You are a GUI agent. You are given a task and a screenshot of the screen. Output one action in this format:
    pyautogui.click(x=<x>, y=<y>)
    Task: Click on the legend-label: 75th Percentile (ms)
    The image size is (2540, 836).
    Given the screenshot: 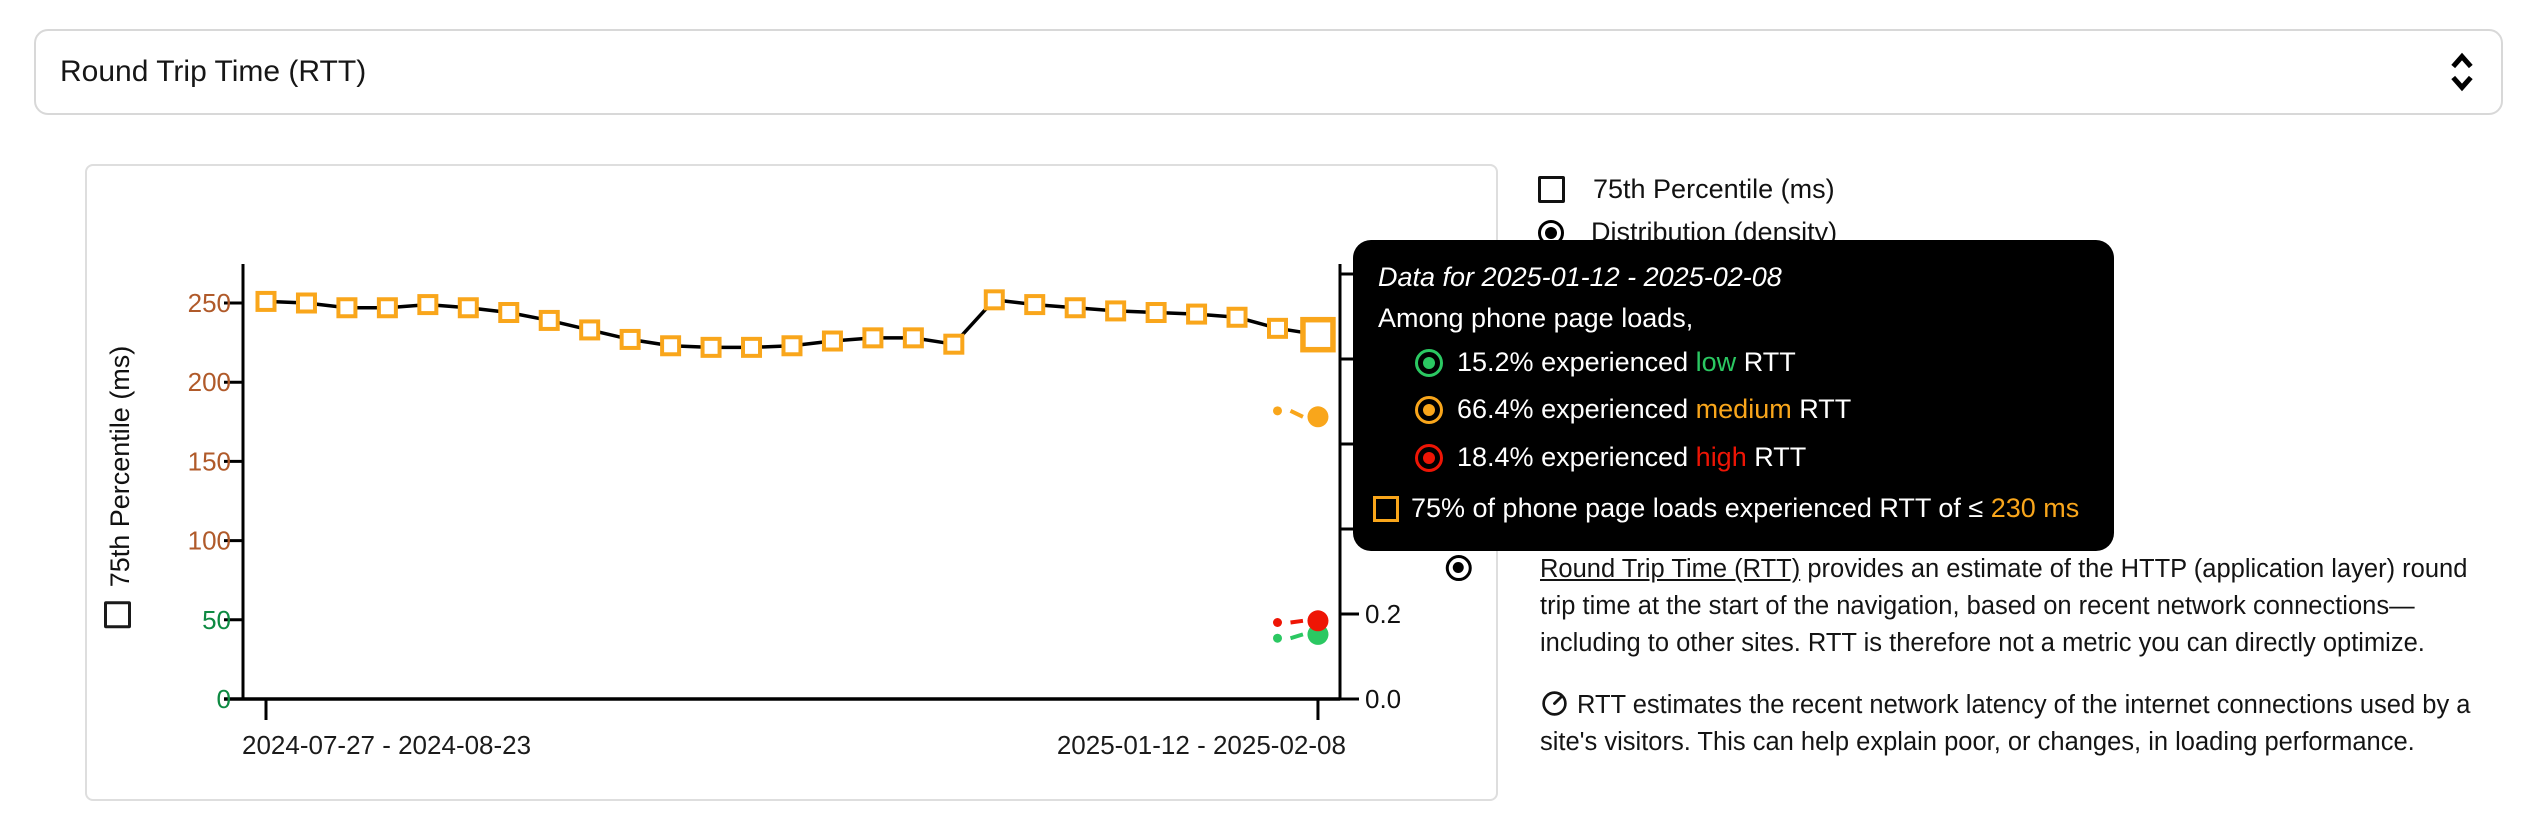 What is the action you would take?
    pyautogui.click(x=1714, y=189)
    